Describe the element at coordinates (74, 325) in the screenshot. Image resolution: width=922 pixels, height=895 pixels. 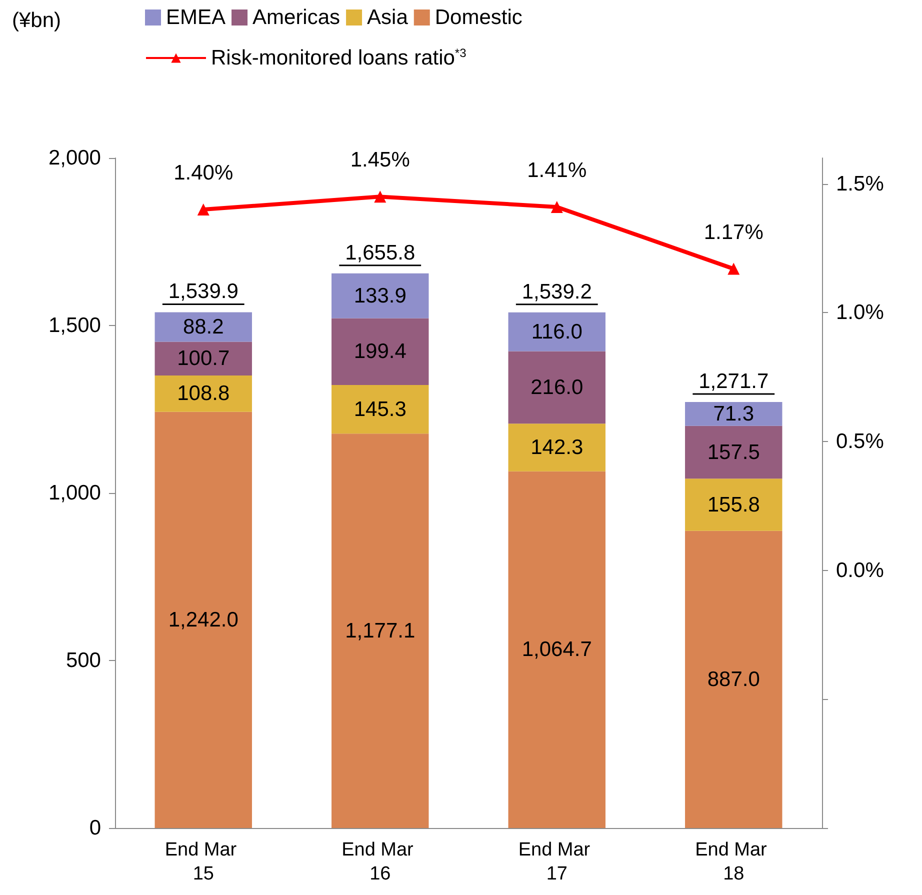
I see `y-tick-label: 1,500` at that location.